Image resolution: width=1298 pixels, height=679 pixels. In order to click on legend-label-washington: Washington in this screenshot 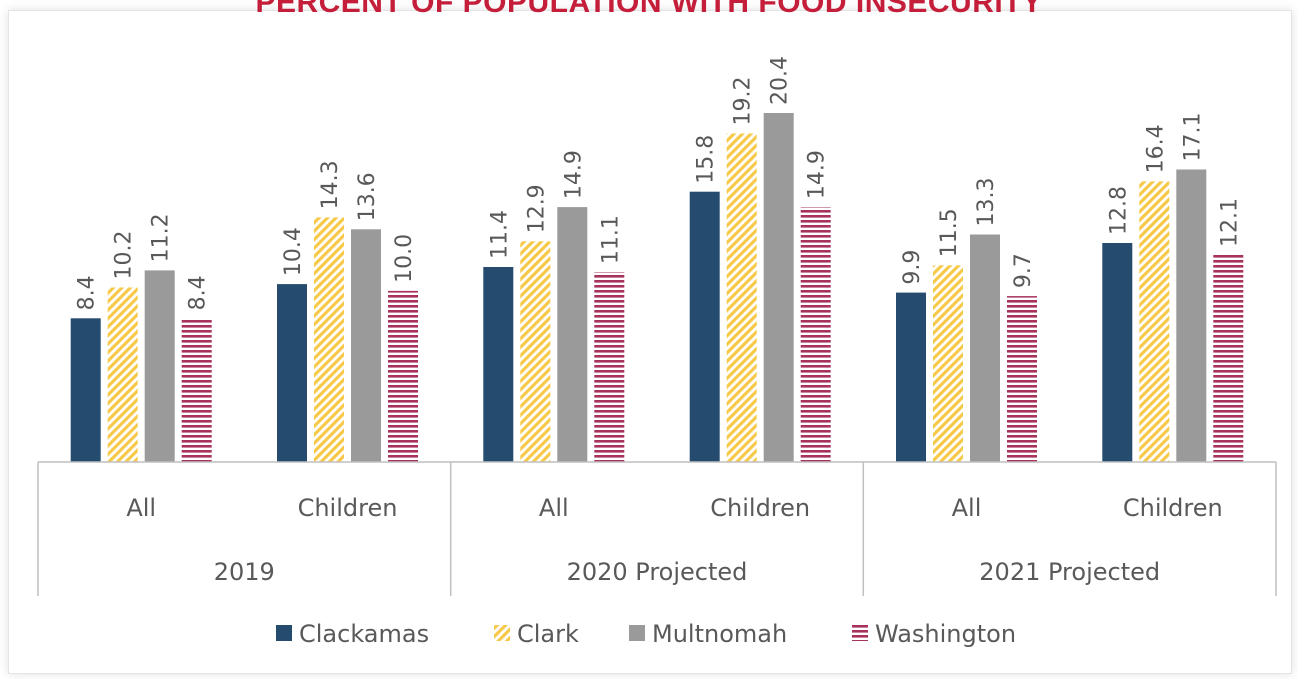, I will do `click(945, 634)`.